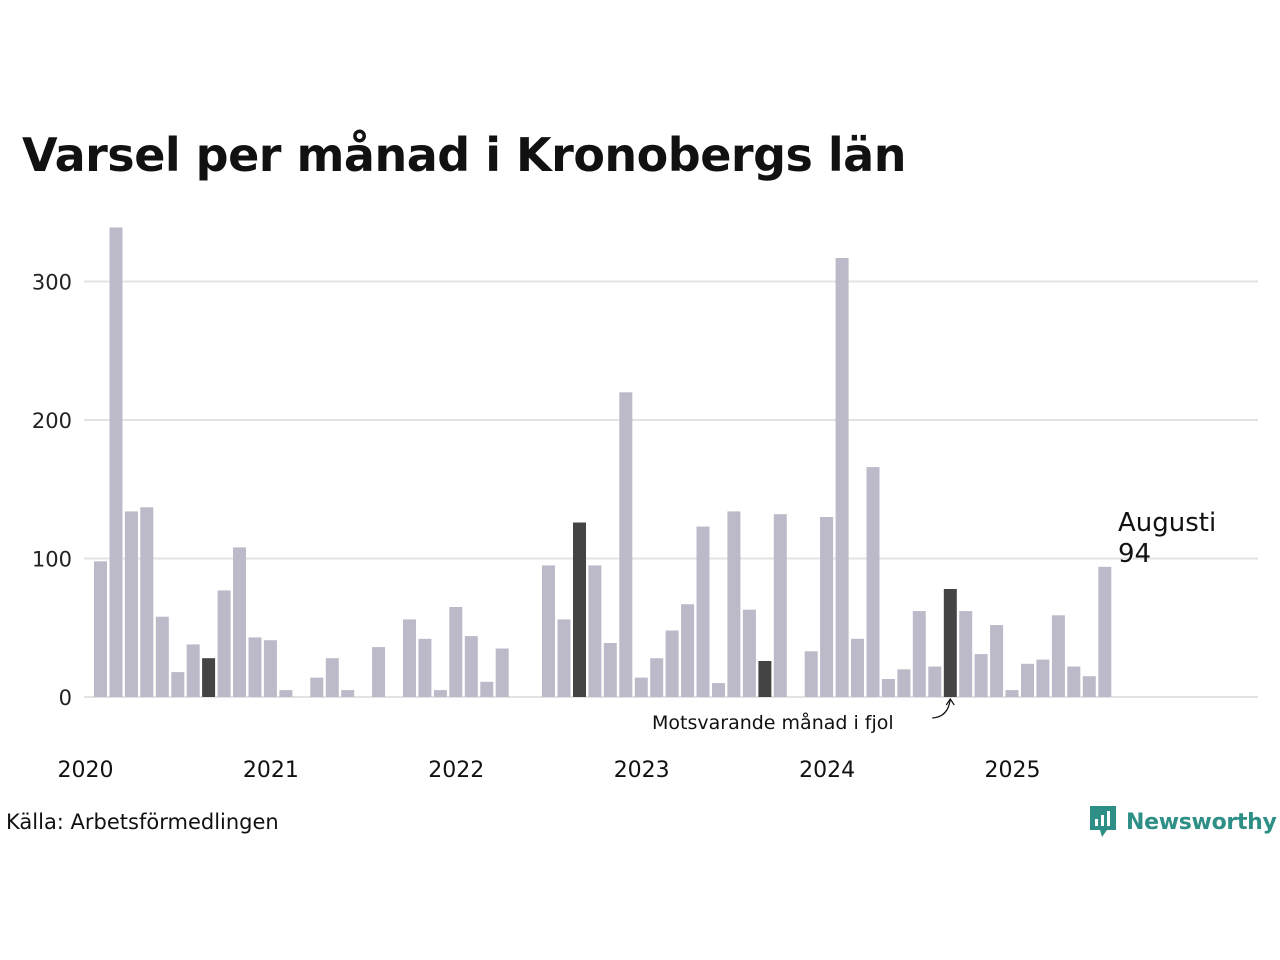 This screenshot has height=960, width=1280. Describe the element at coordinates (271, 770) in the screenshot. I see `x-tick-label: 2021` at that location.